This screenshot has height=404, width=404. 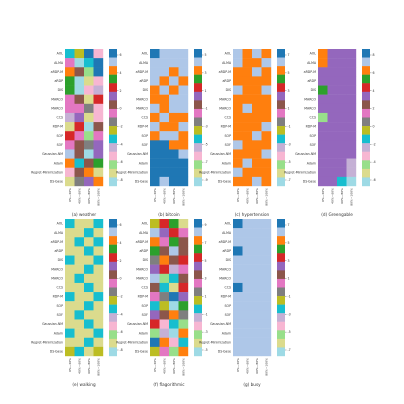 I want to click on row-label: aRDP, so click(x=311, y=81).